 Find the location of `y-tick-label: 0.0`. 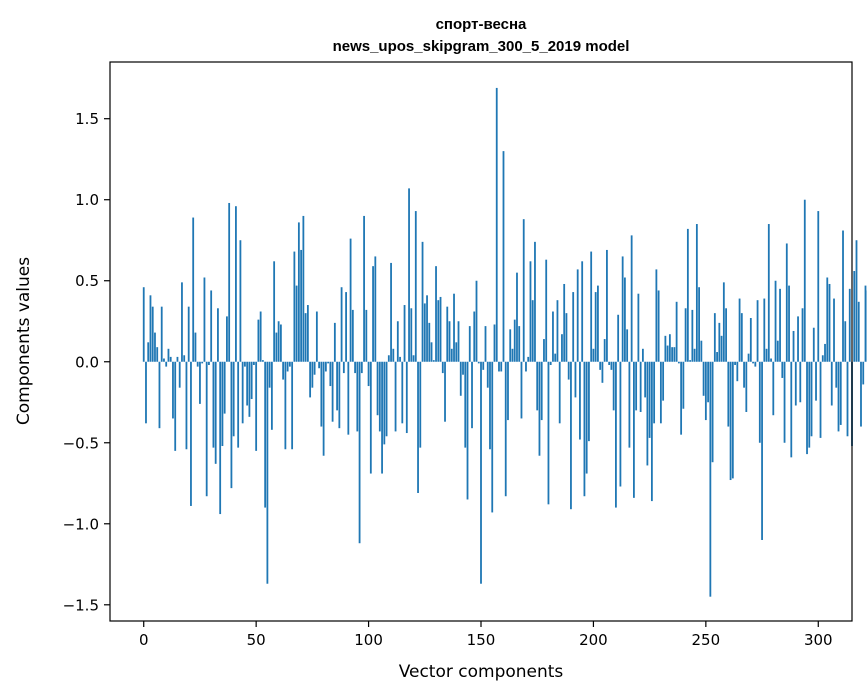

y-tick-label: 0.0 is located at coordinates (87, 362).